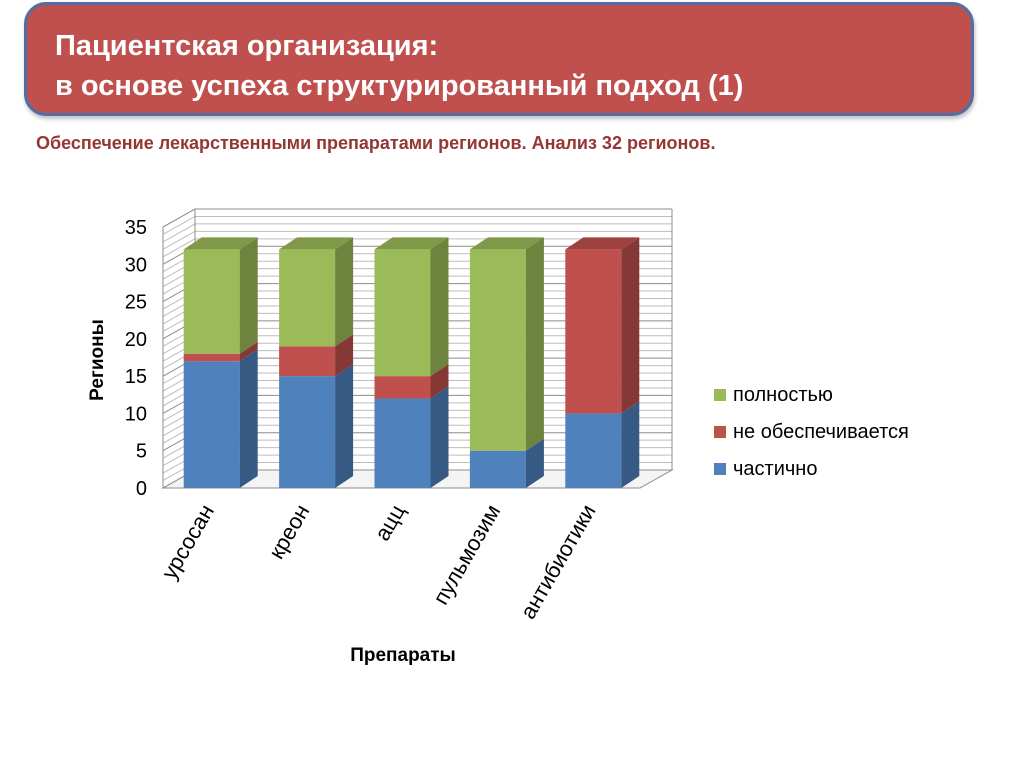 This screenshot has width=1024, height=768. Describe the element at coordinates (289, 531) in the screenshot. I see `x-tick-label: креон` at that location.